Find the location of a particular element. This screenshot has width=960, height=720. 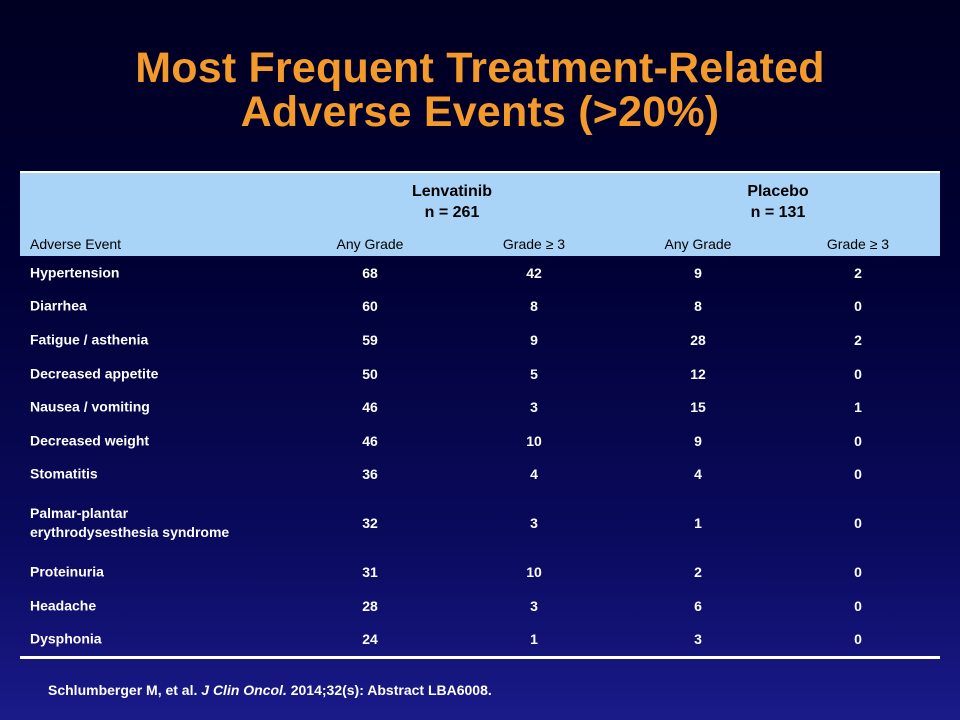

cell-event: Decreased appetite is located at coordinates (94, 373).